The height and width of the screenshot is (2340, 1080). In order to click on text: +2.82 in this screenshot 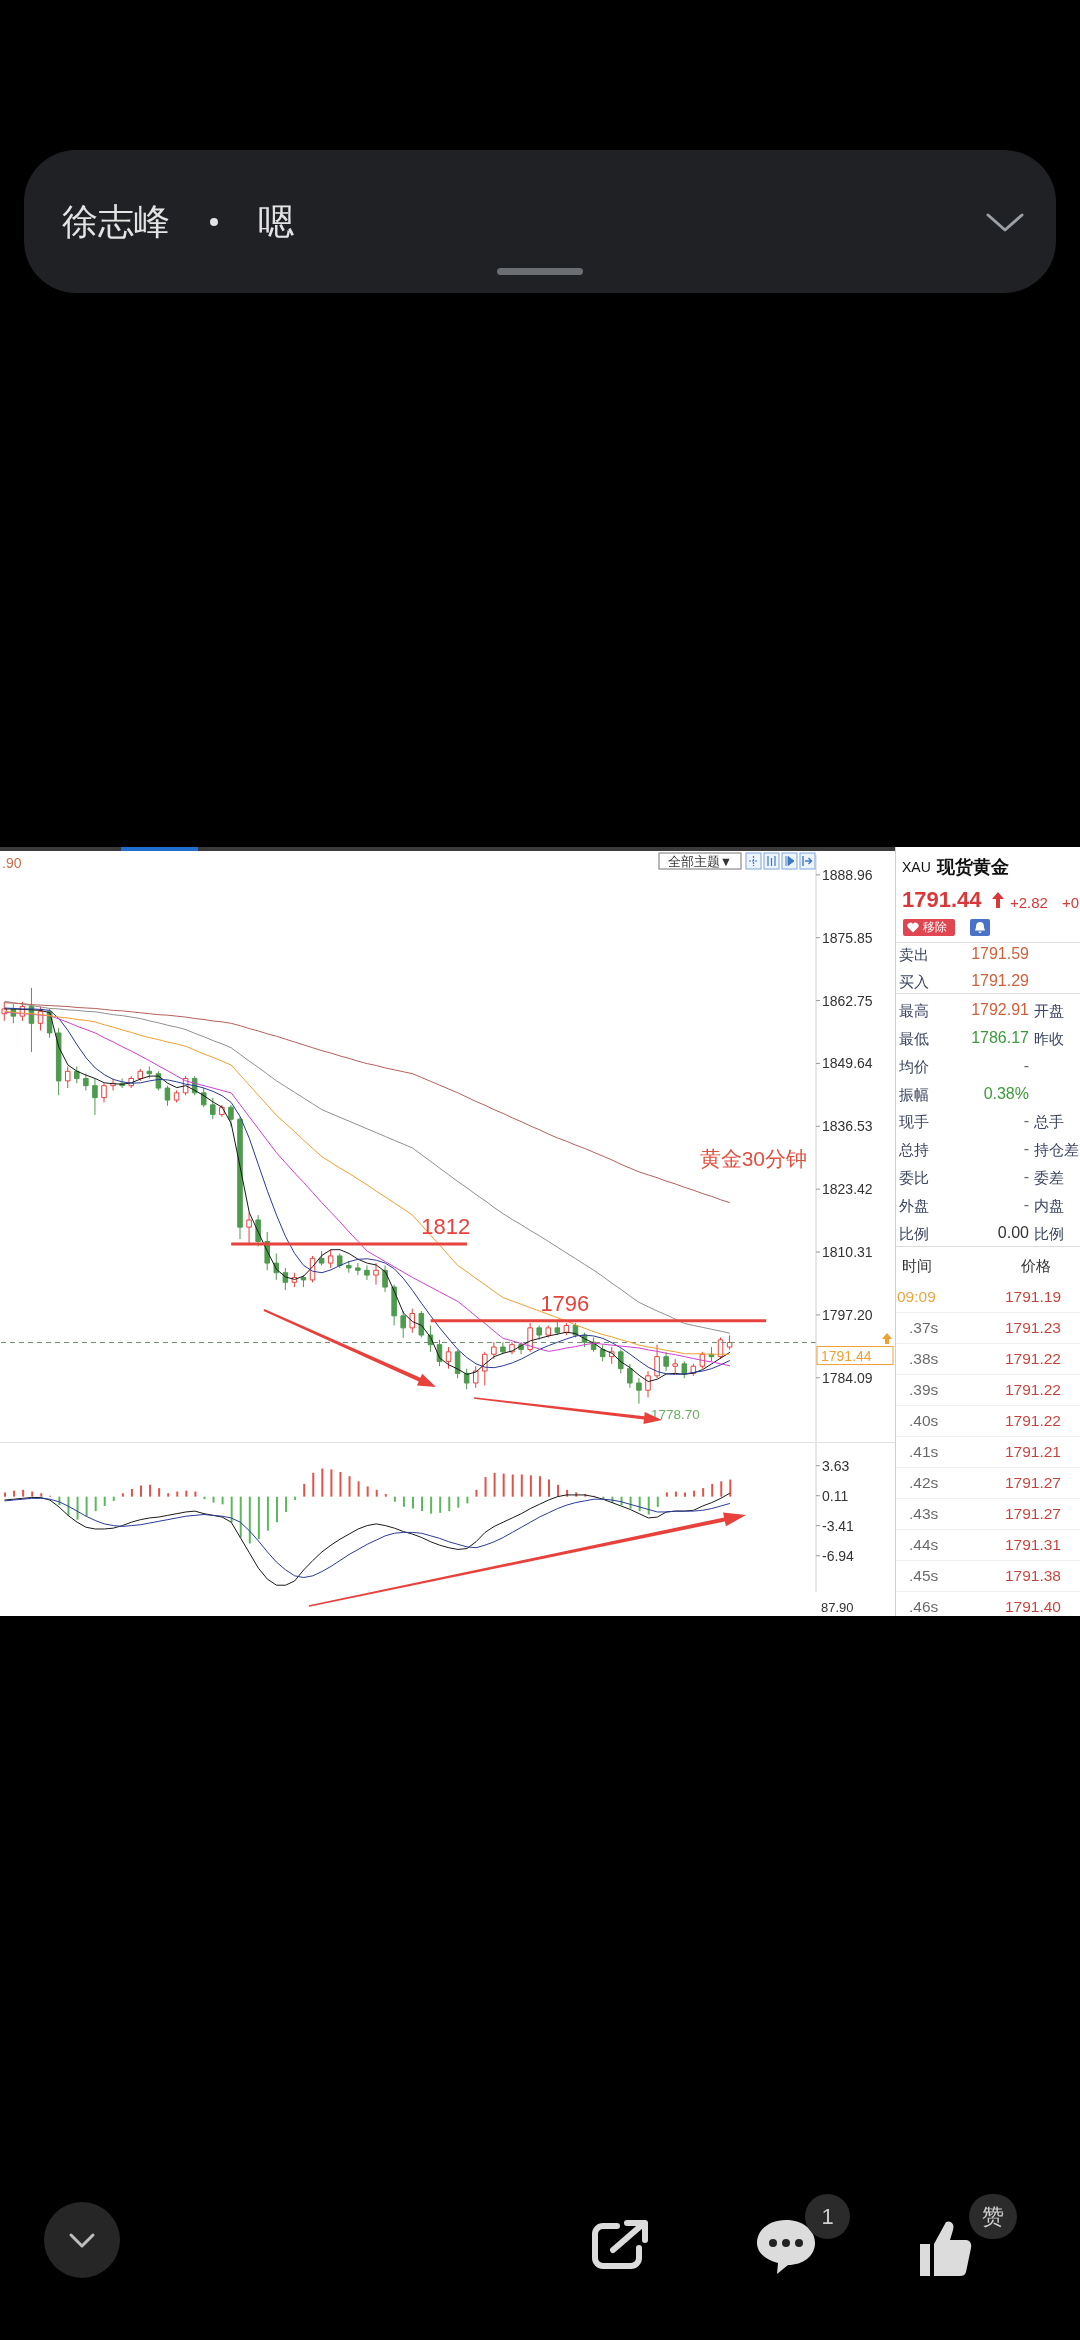, I will do `click(1029, 902)`.